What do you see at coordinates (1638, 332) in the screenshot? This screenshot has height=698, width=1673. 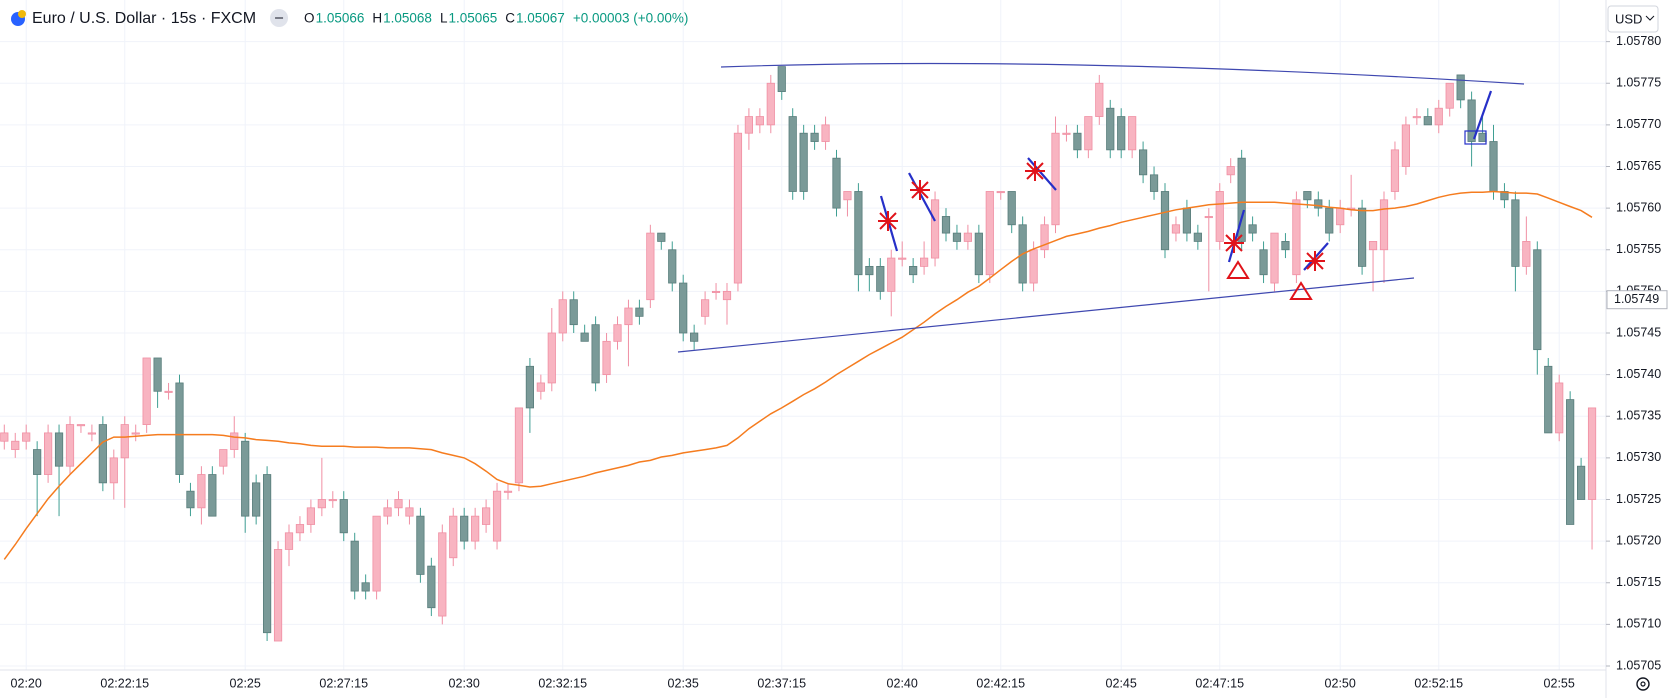 I see `y-tick-label: 1.05745` at bounding box center [1638, 332].